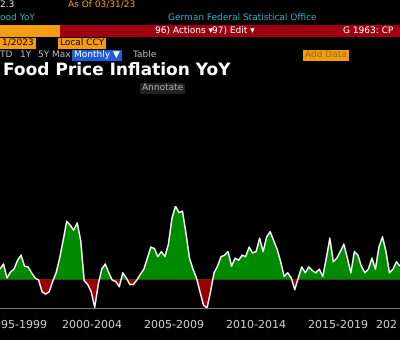  Describe the element at coordinates (6, 55) in the screenshot. I see `text: TD` at that location.